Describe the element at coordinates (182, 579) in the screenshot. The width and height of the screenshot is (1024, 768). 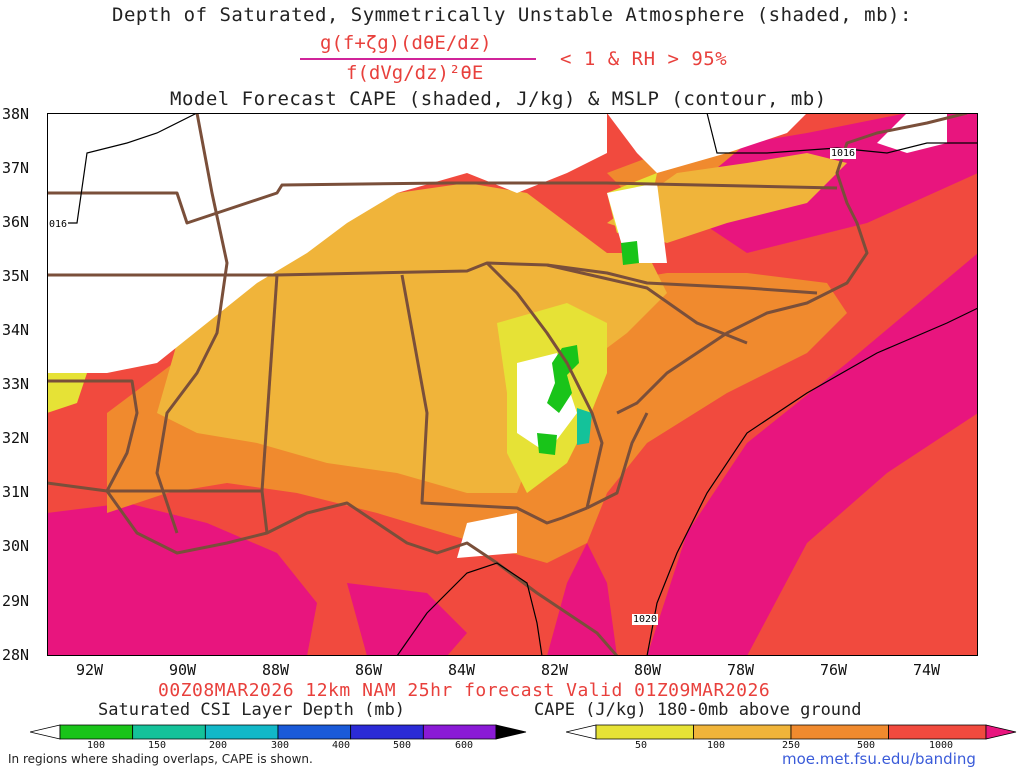
I see `cape-magenta-gulf-west` at that location.